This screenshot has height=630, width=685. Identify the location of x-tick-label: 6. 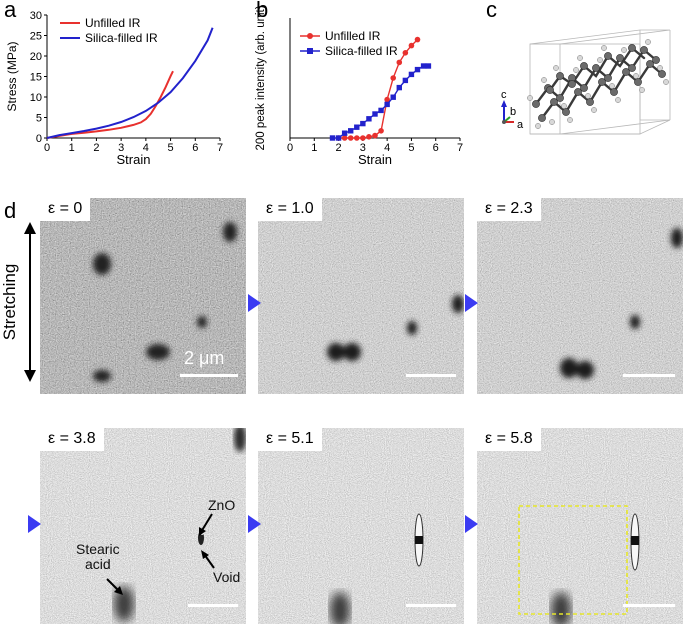
(195, 148).